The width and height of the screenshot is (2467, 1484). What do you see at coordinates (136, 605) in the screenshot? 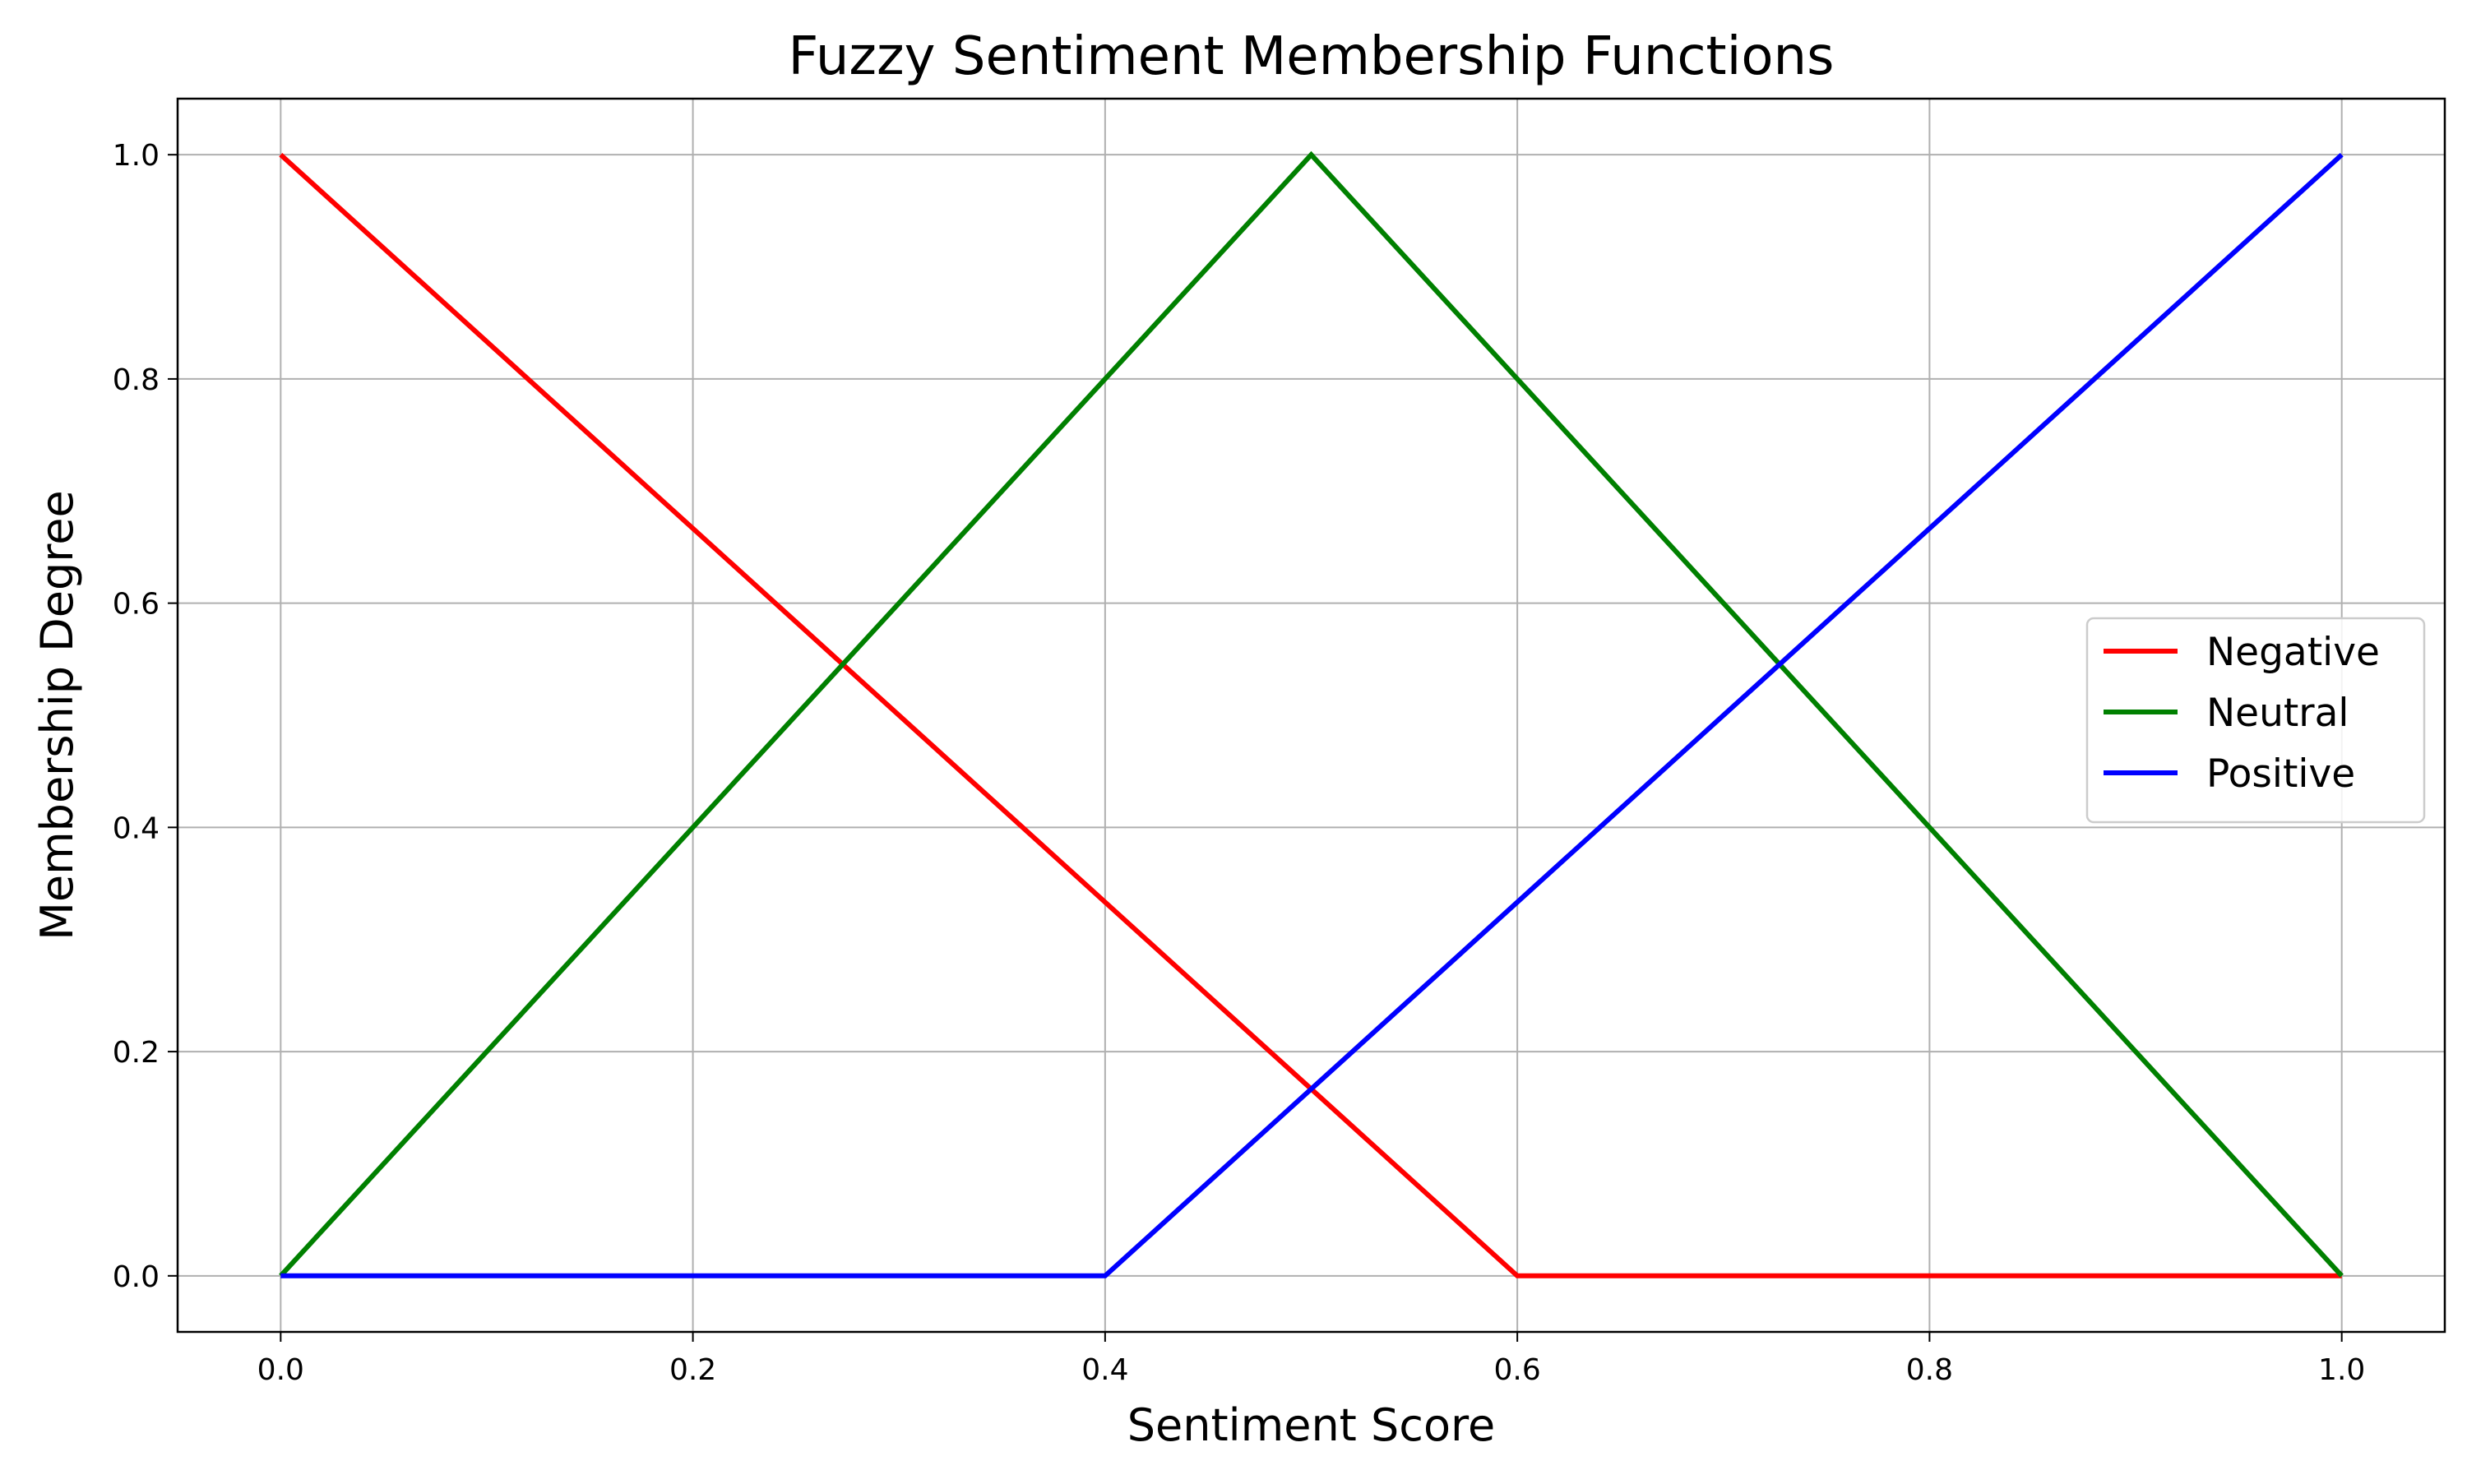
I see `y-tick-label: 0.6` at bounding box center [136, 605].